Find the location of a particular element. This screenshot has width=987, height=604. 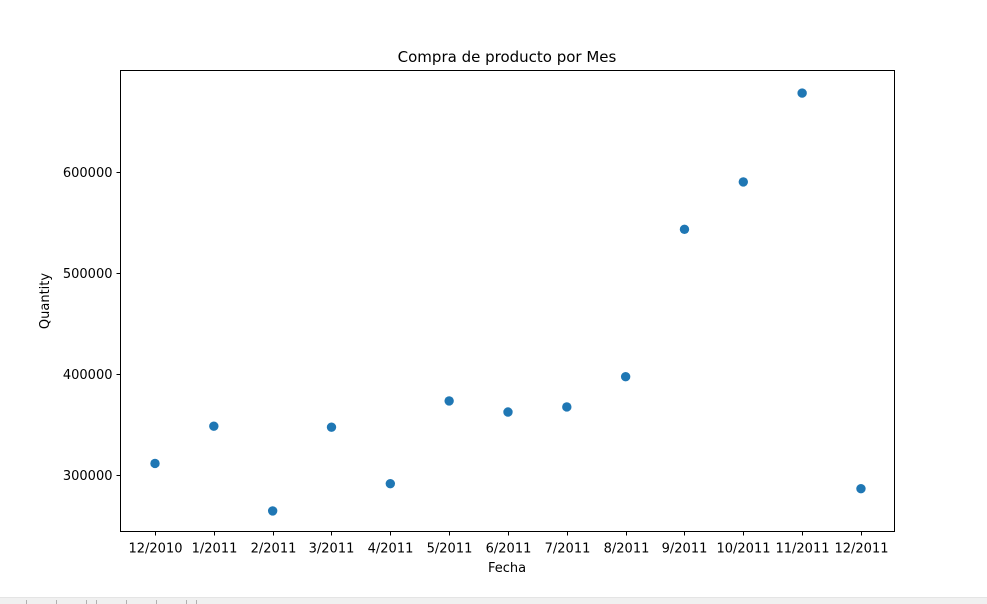

x-tick-label: 7/2011 is located at coordinates (568, 549).